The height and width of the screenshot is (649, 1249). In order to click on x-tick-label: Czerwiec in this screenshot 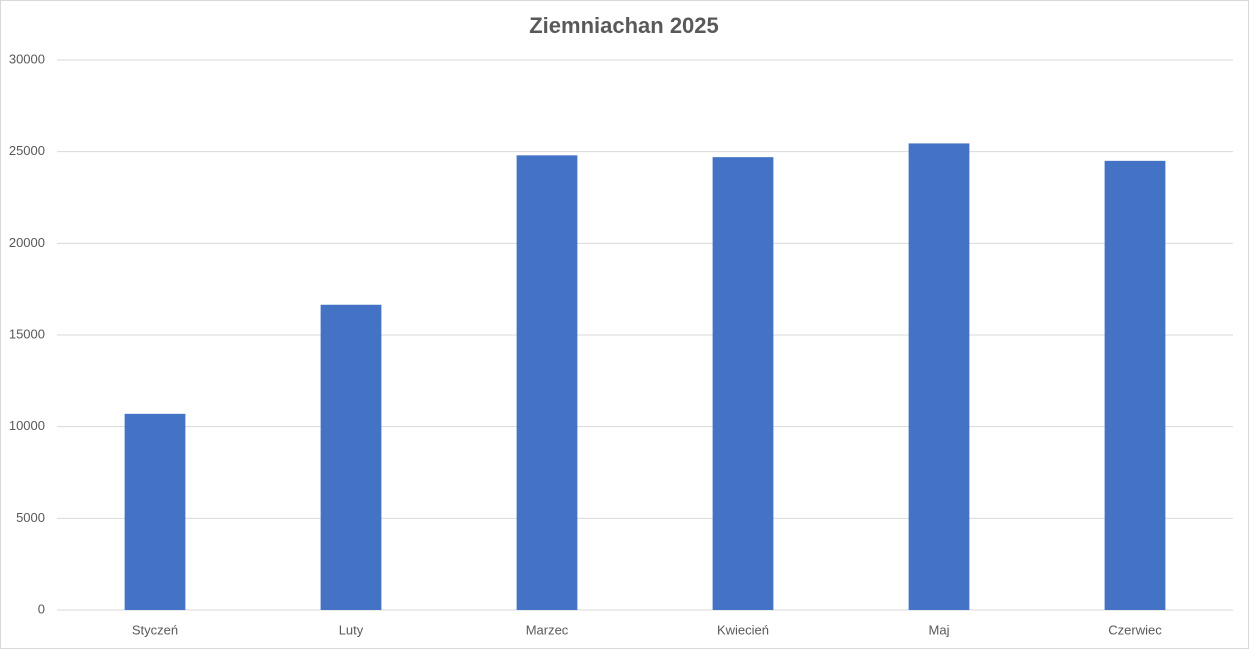, I will do `click(1135, 629)`.